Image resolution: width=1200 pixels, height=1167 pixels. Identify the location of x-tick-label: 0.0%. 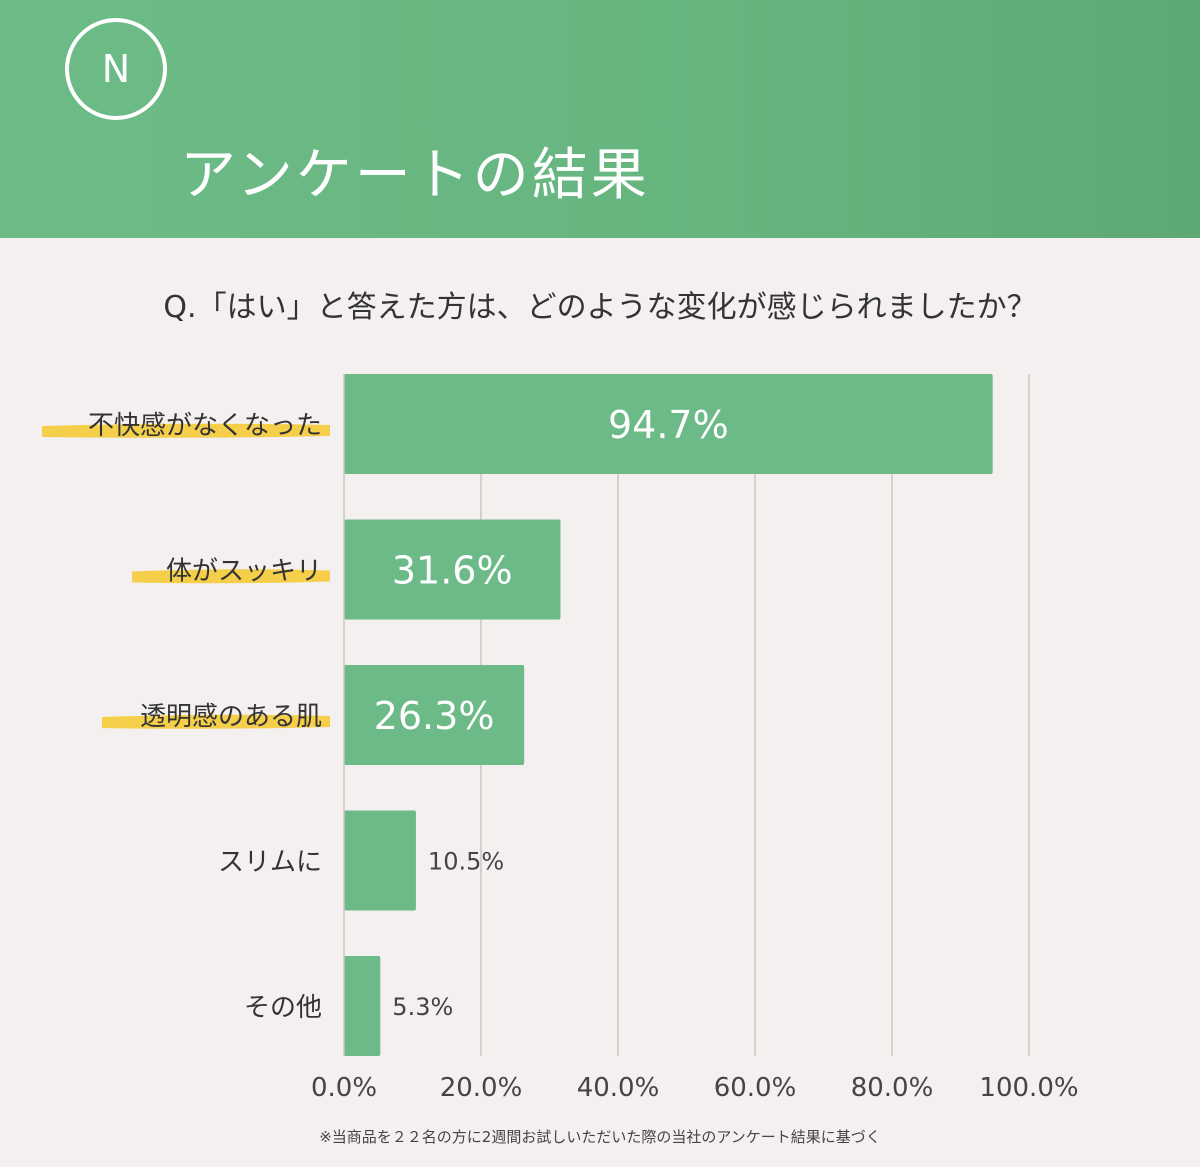
(344, 1088).